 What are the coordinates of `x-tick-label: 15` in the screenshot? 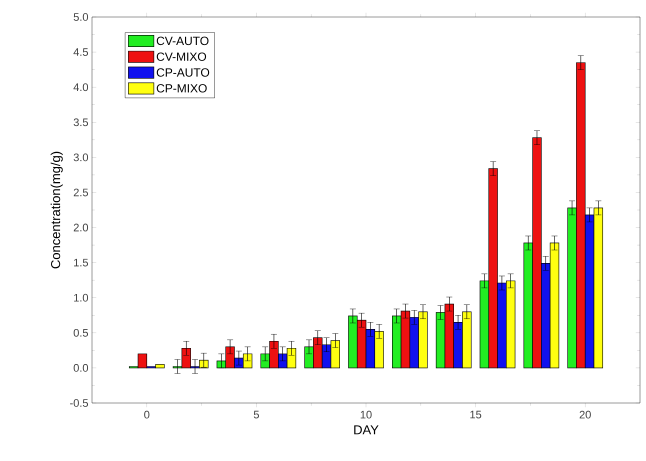 It's located at (476, 414).